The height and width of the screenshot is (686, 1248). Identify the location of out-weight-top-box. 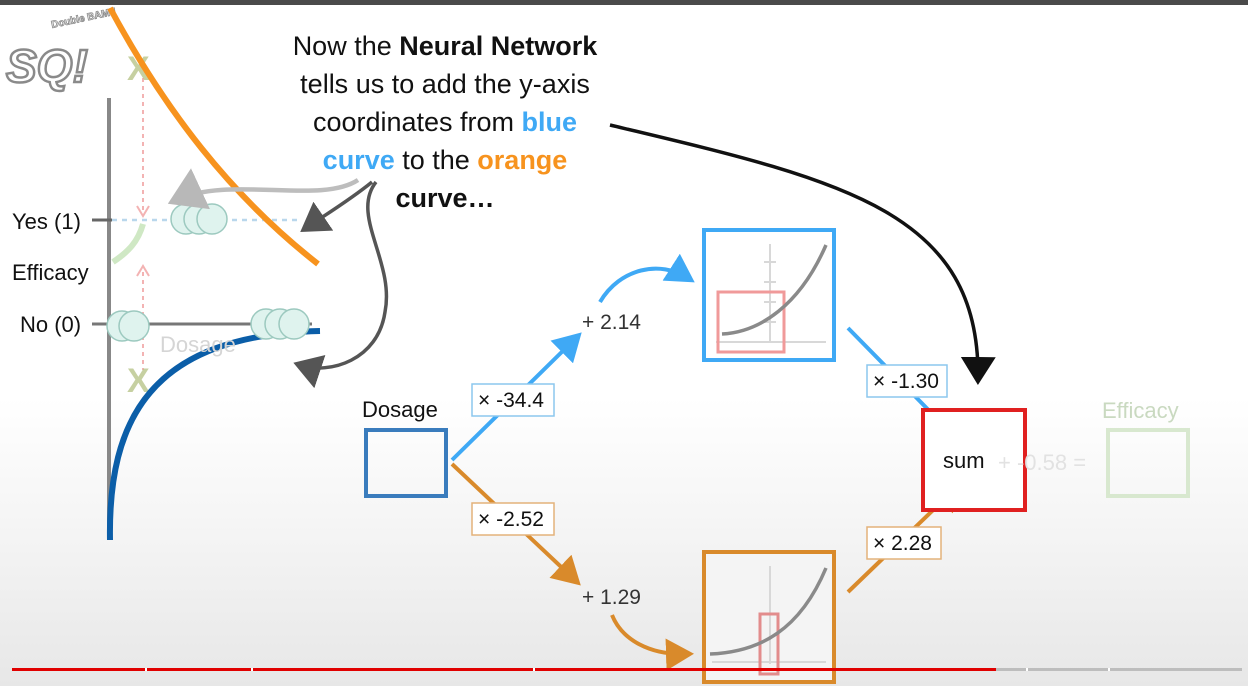
(907, 381).